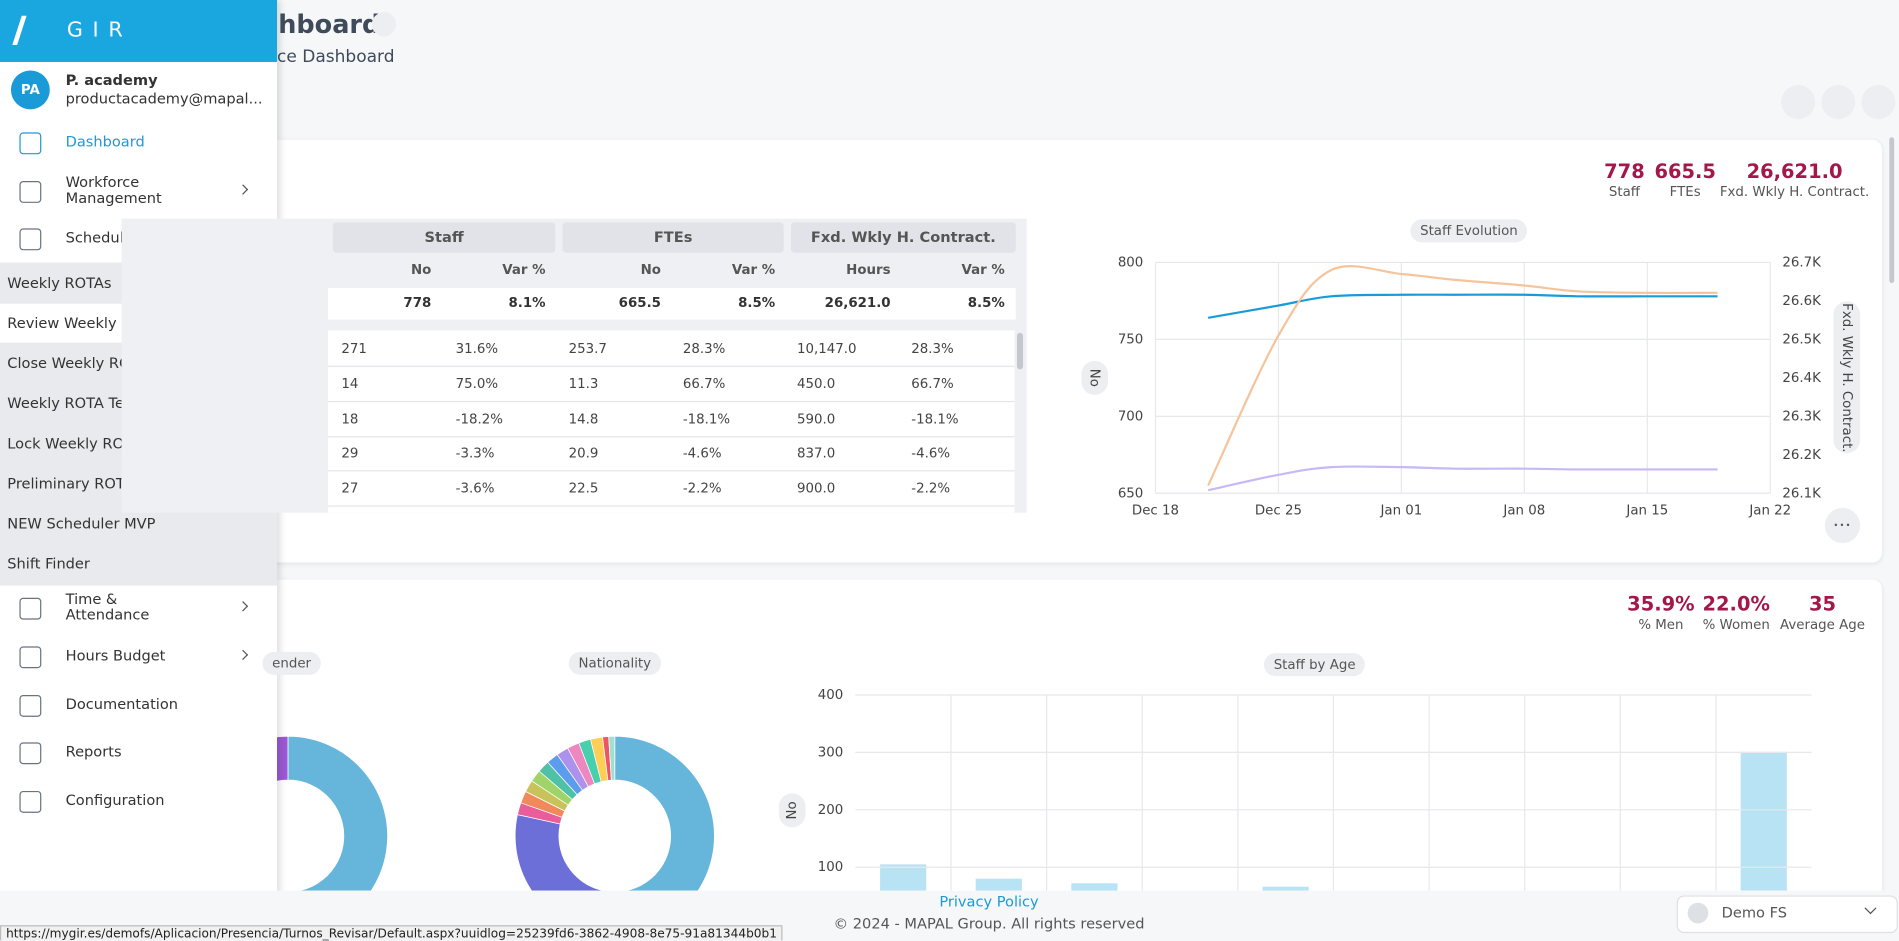  What do you see at coordinates (868, 269) in the screenshot?
I see `table-column-header: Hours` at bounding box center [868, 269].